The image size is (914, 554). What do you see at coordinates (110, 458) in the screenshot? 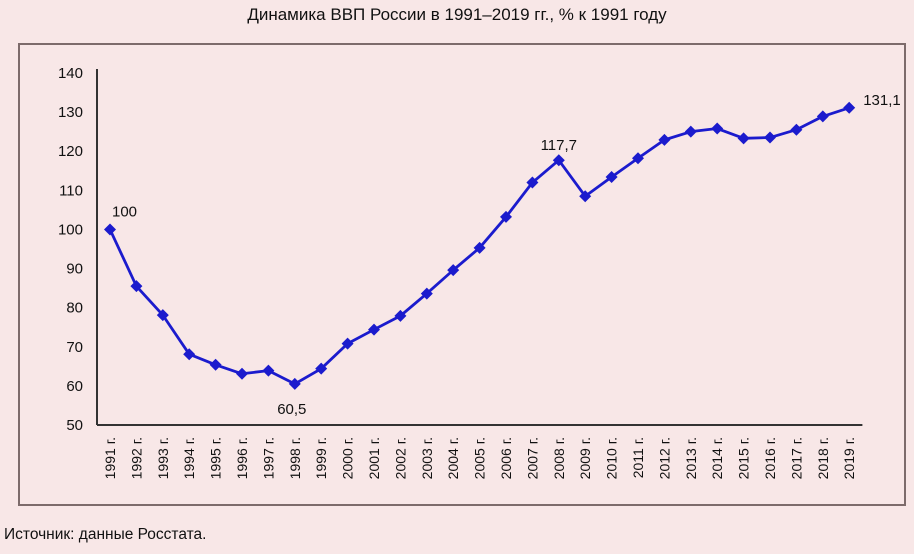
I see `x-tick-label: 1991 г.` at bounding box center [110, 458].